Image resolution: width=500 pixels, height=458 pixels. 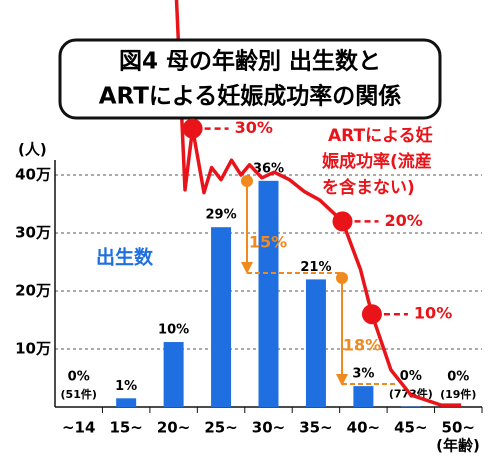 What do you see at coordinates (79, 394) in the screenshot?
I see `count-label: (51件)` at bounding box center [79, 394].